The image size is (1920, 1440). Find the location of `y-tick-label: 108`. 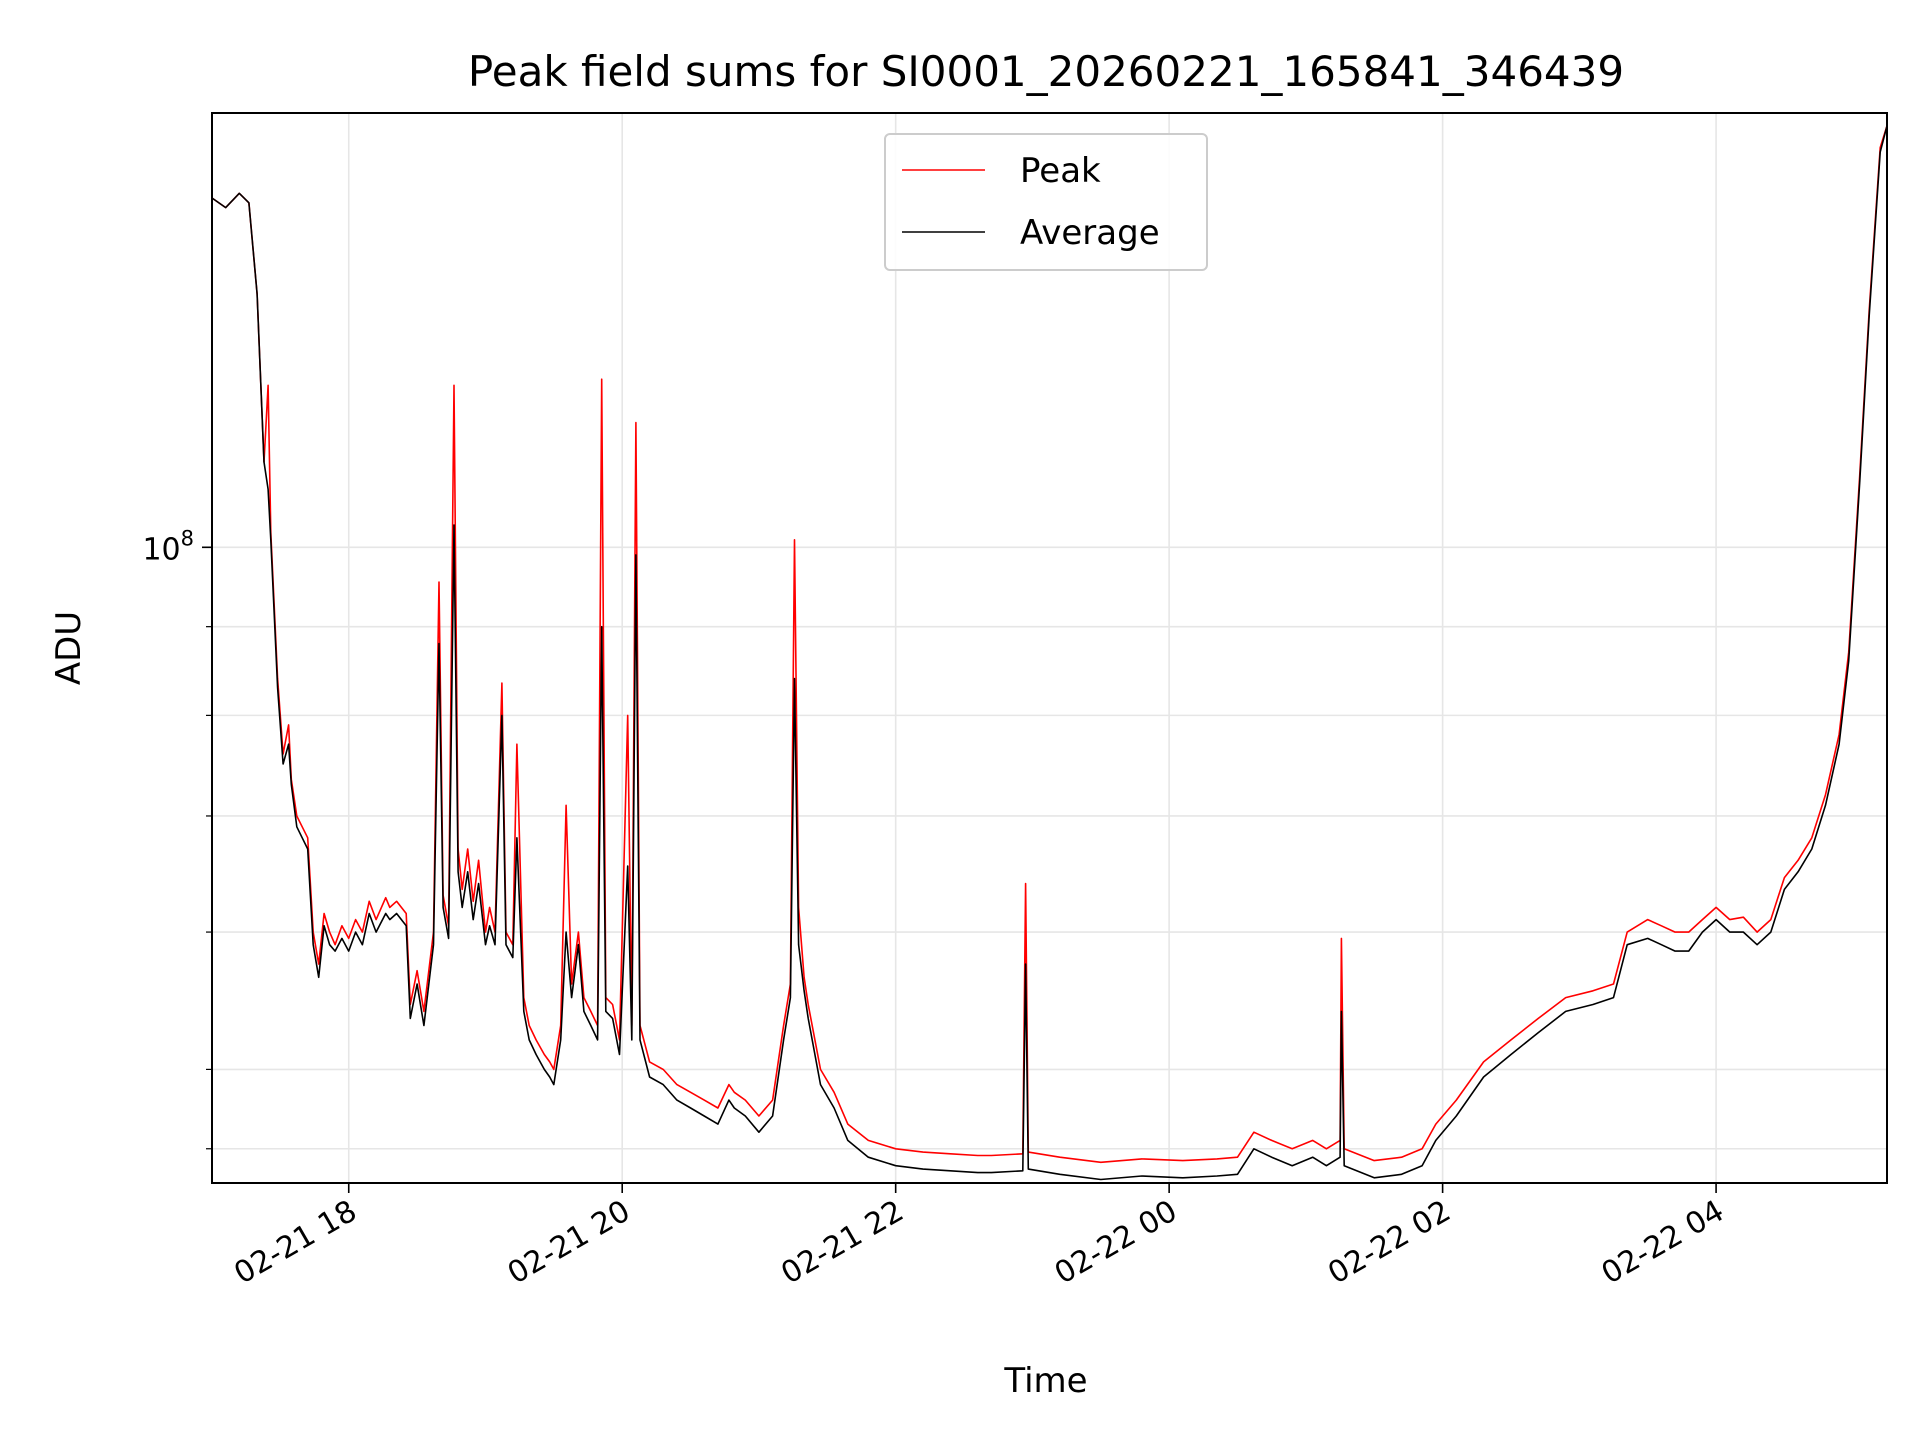

y-tick-label: 108 is located at coordinates (168, 546).